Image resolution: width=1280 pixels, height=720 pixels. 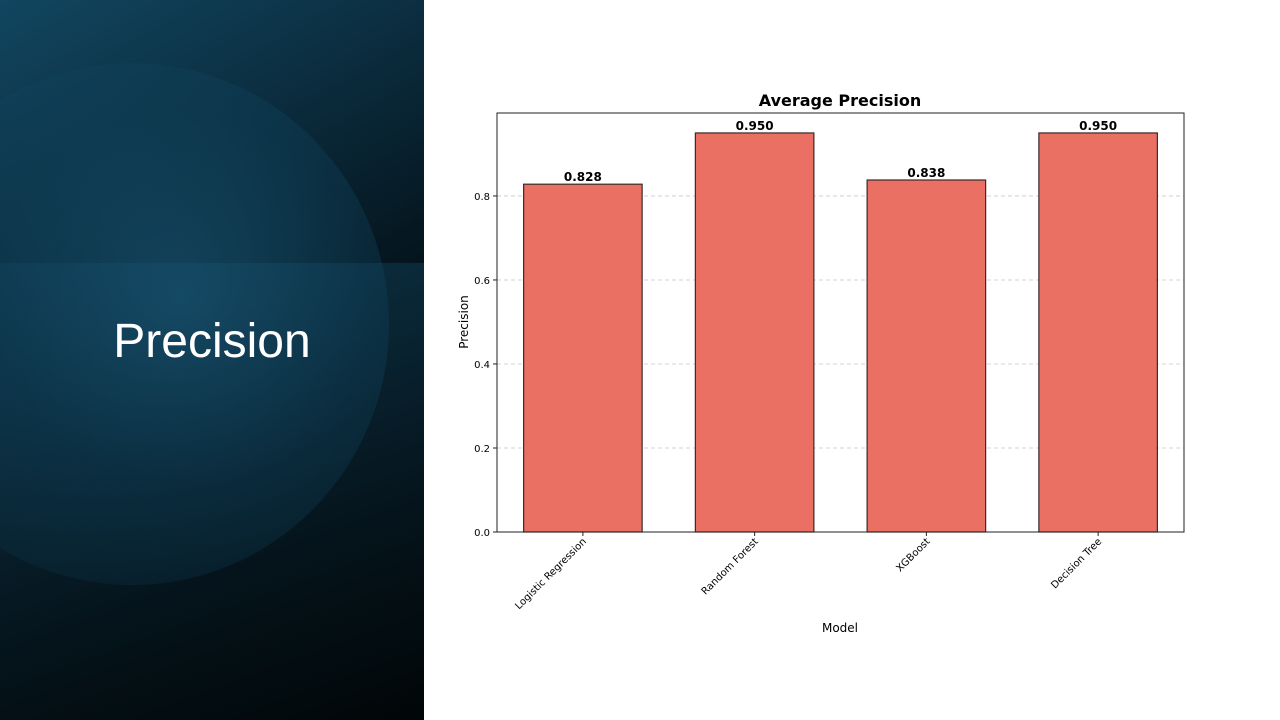 I want to click on y-tick-label: 0.0, so click(x=482, y=533).